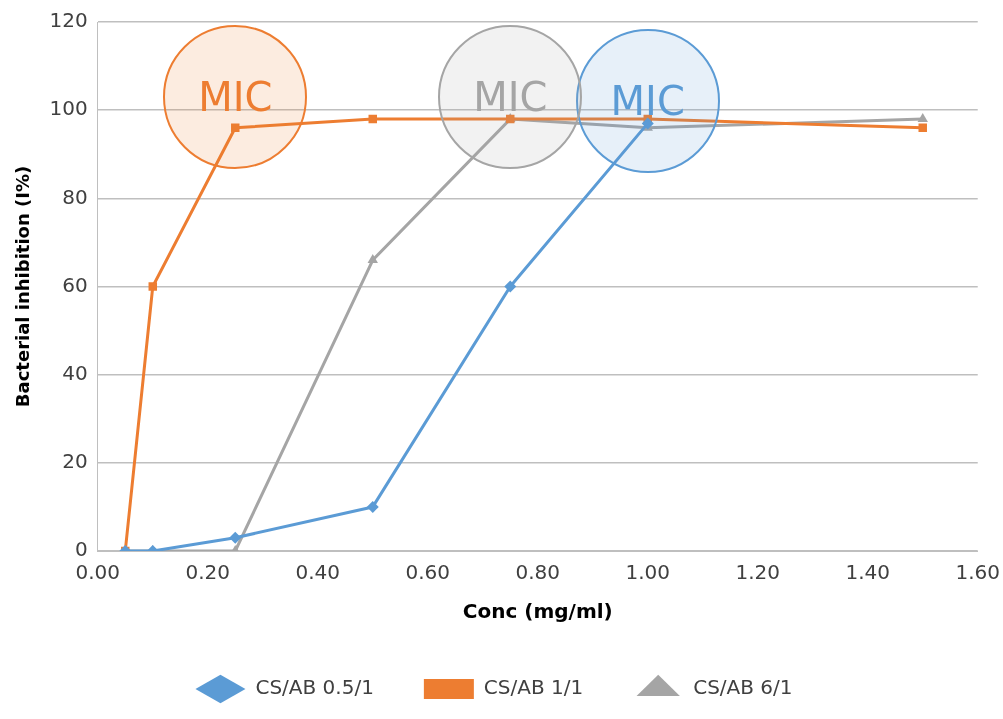 The width and height of the screenshot is (1003, 719). What do you see at coordinates (68, 108) in the screenshot?
I see `y-tick-label: 100` at bounding box center [68, 108].